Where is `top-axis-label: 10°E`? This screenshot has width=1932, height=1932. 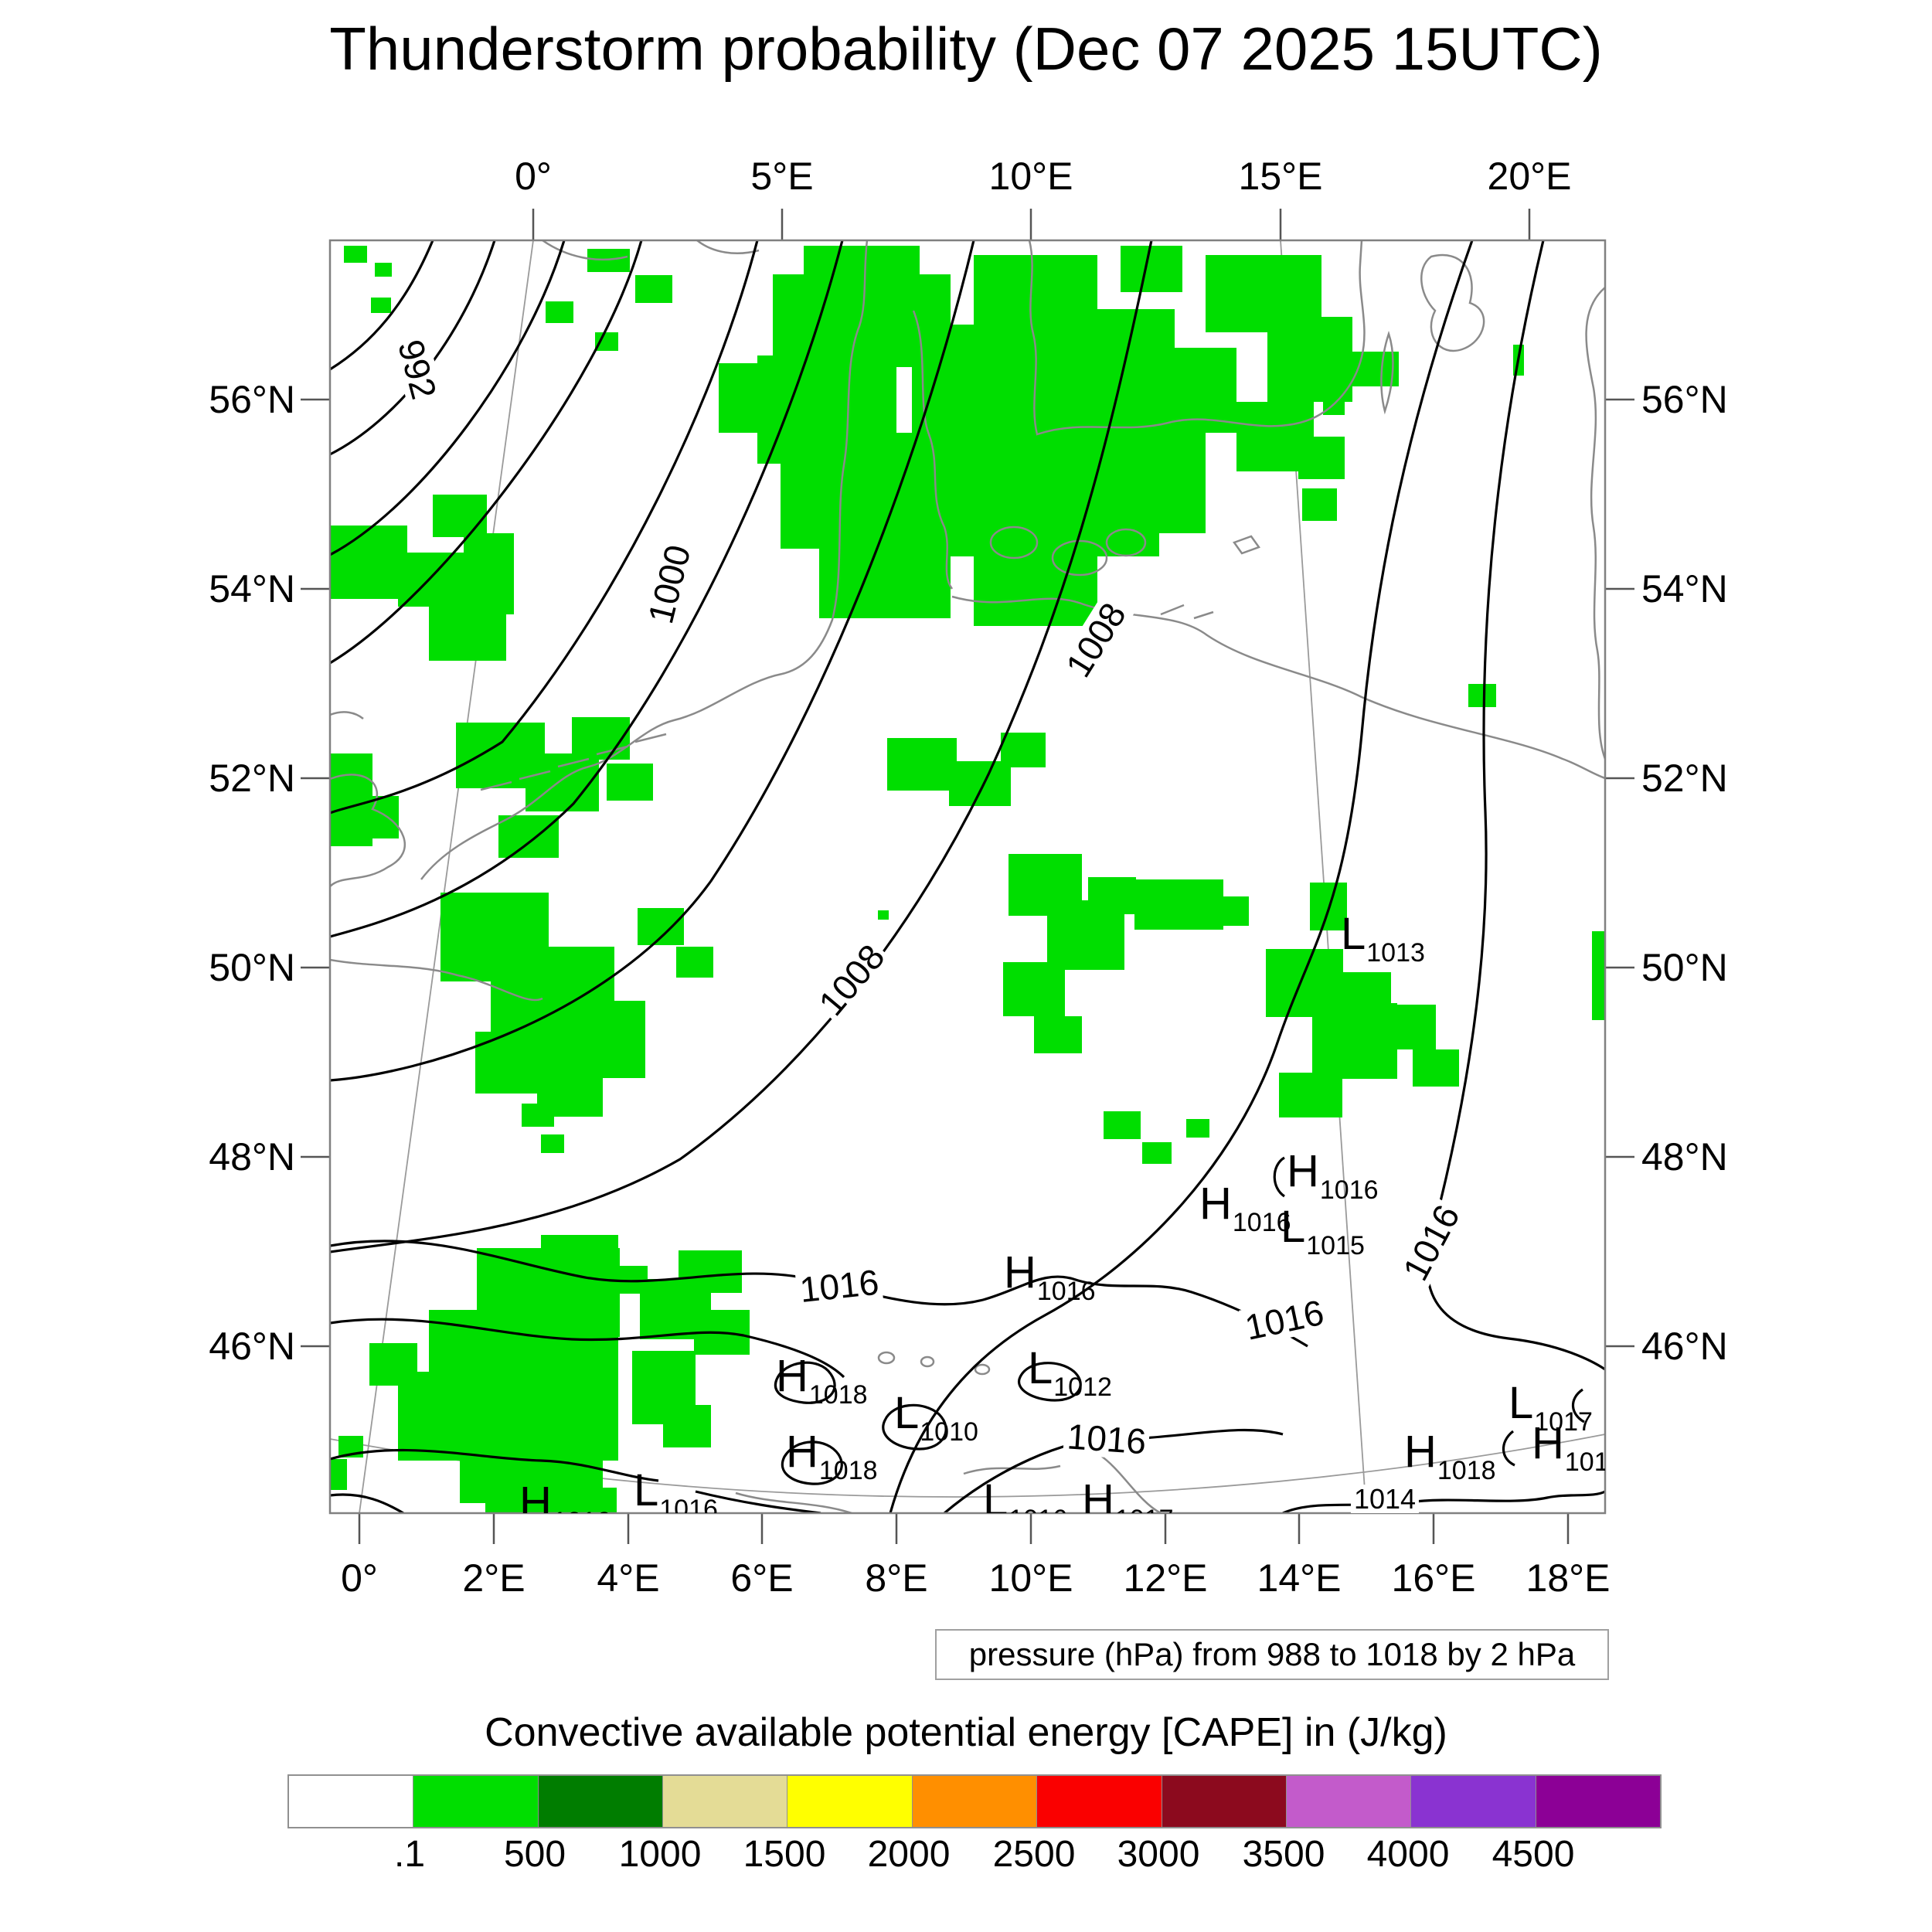 top-axis-label: 10°E is located at coordinates (1030, 176).